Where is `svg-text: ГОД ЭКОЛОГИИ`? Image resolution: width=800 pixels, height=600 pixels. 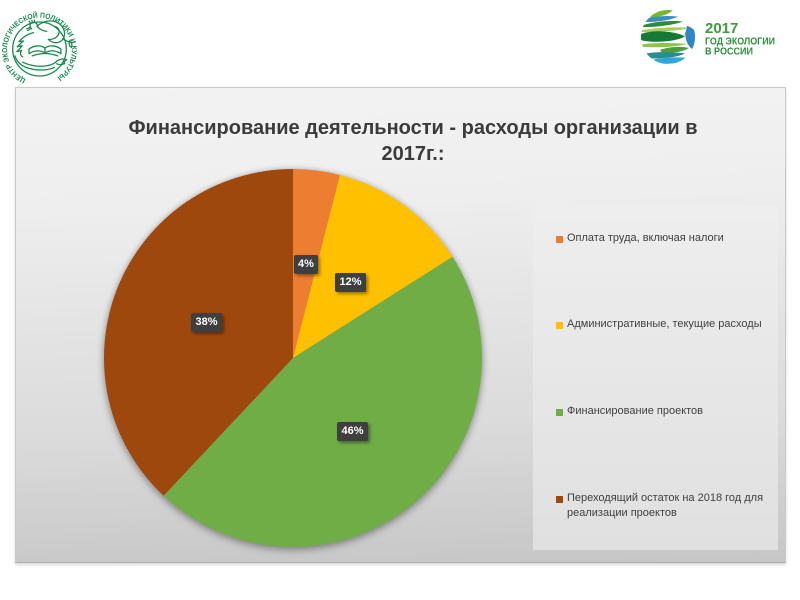 svg-text: ГОД ЭКОЛОГИИ is located at coordinates (740, 42).